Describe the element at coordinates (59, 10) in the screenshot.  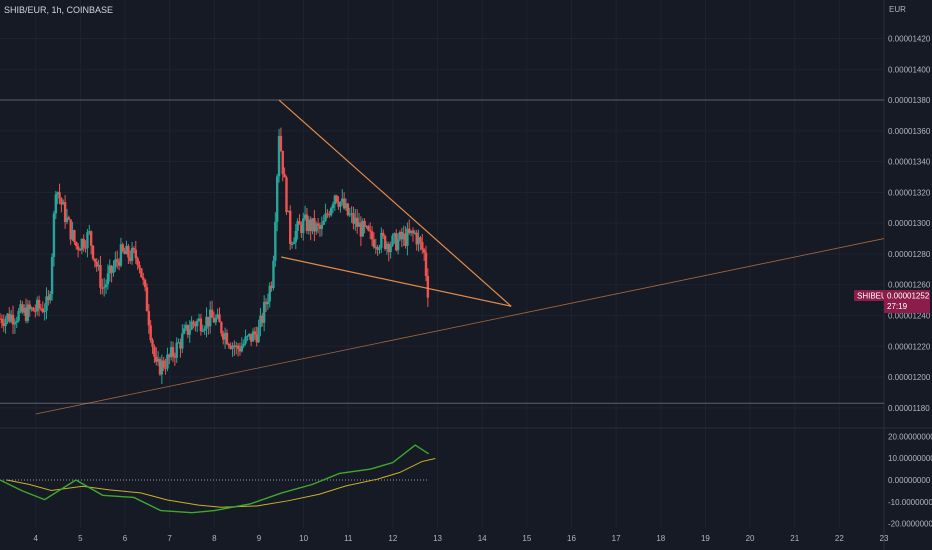
I see `chart-title: SHIB/EUR, 1h, COINBASE` at that location.